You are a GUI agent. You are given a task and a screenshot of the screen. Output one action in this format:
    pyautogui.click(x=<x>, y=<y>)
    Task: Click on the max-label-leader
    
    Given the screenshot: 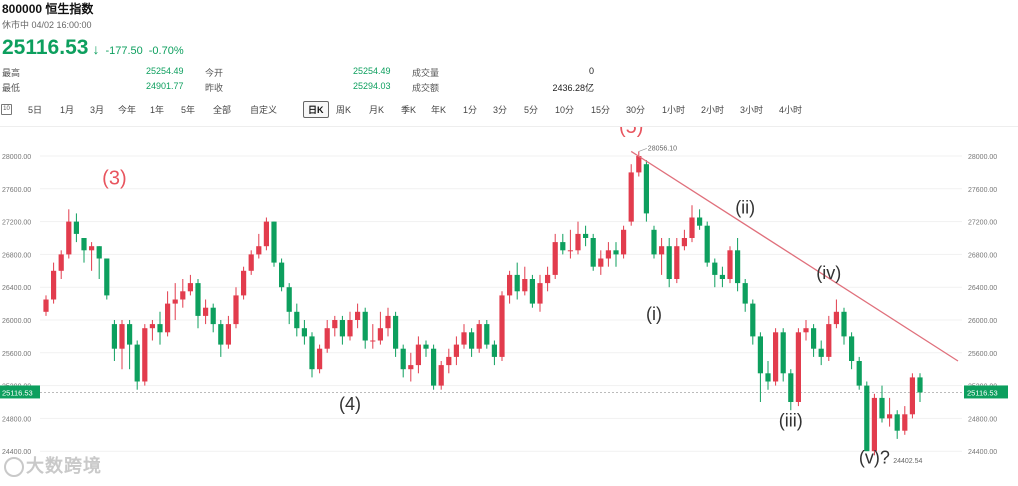 What is the action you would take?
    pyautogui.click(x=642, y=150)
    